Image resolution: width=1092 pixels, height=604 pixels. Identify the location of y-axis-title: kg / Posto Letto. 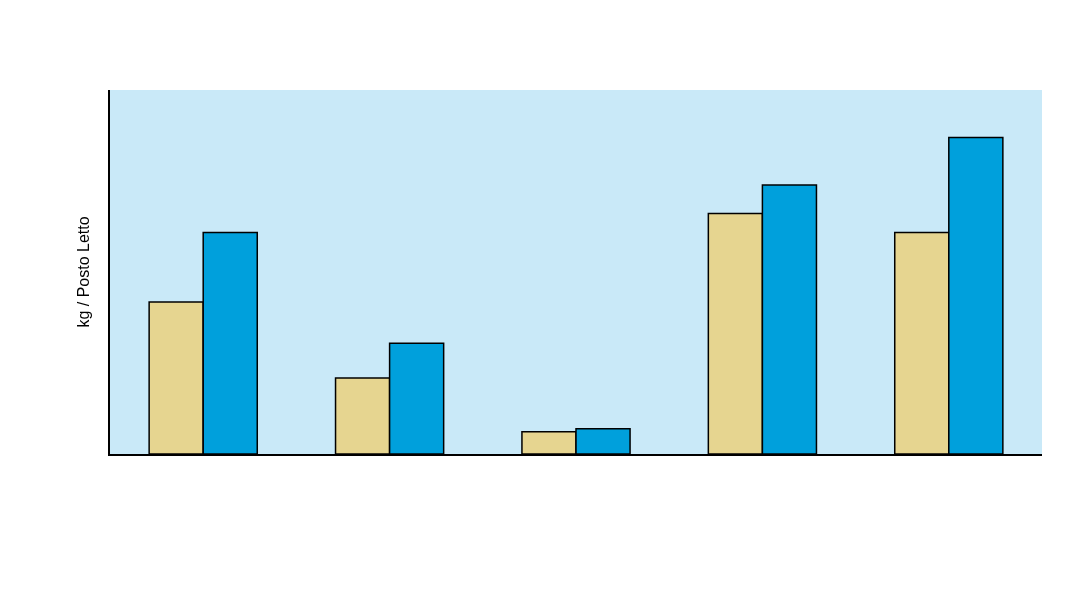
(83, 272).